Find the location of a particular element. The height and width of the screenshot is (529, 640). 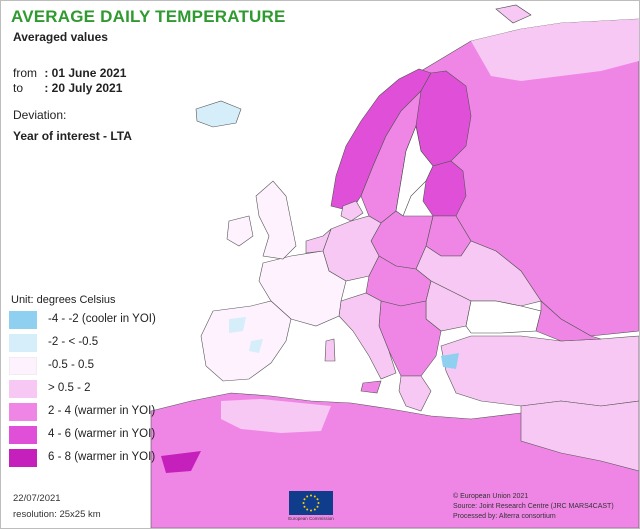

map-title: AVERAGE DAILY TEMPERATURE is located at coordinates (148, 16).